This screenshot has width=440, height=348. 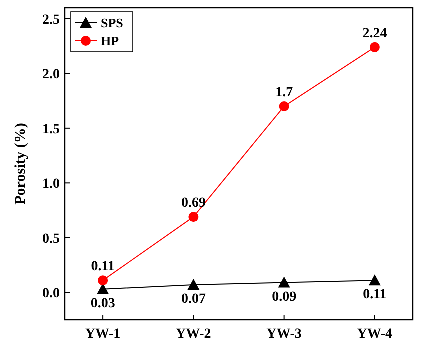 What do you see at coordinates (21, 164) in the screenshot?
I see `y-axis-title: Porosity (%)` at bounding box center [21, 164].